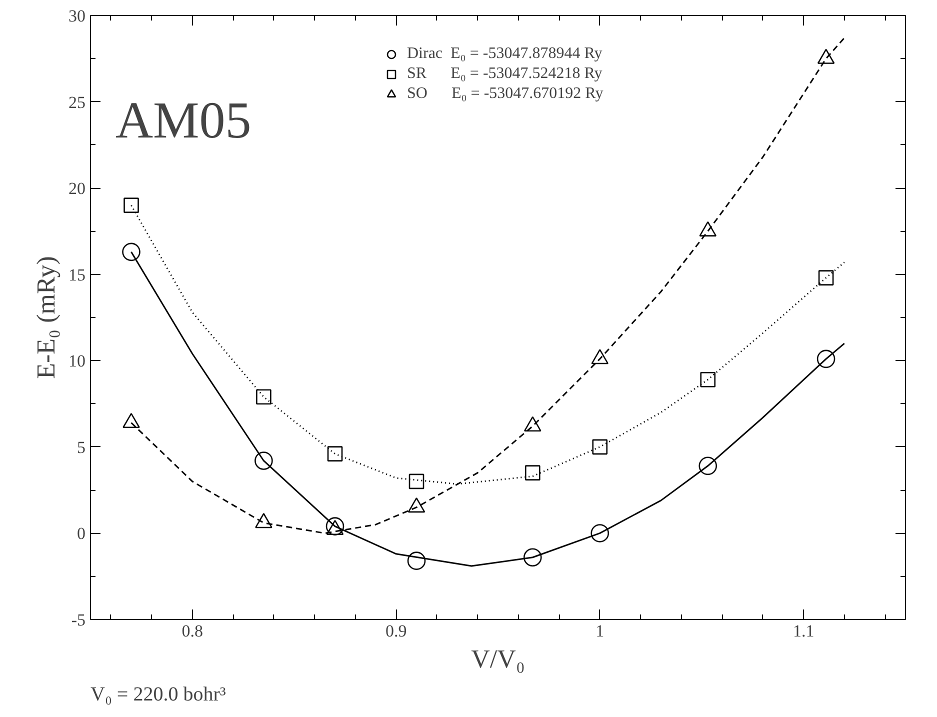  What do you see at coordinates (77, 188) in the screenshot?
I see `y-tick-label: 20` at bounding box center [77, 188].